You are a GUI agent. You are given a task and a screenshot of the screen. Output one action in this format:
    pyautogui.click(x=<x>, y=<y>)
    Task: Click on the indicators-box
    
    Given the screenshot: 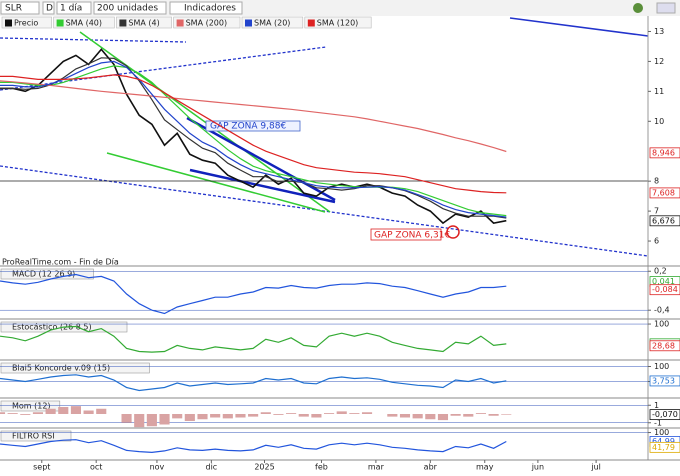 What is the action you would take?
    pyautogui.click(x=206, y=8)
    